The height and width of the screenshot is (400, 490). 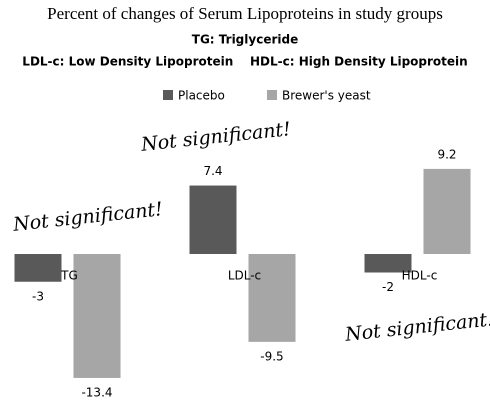 What do you see at coordinates (245, 40) in the screenshot?
I see `subtitle: TG: Triglyceride` at bounding box center [245, 40].